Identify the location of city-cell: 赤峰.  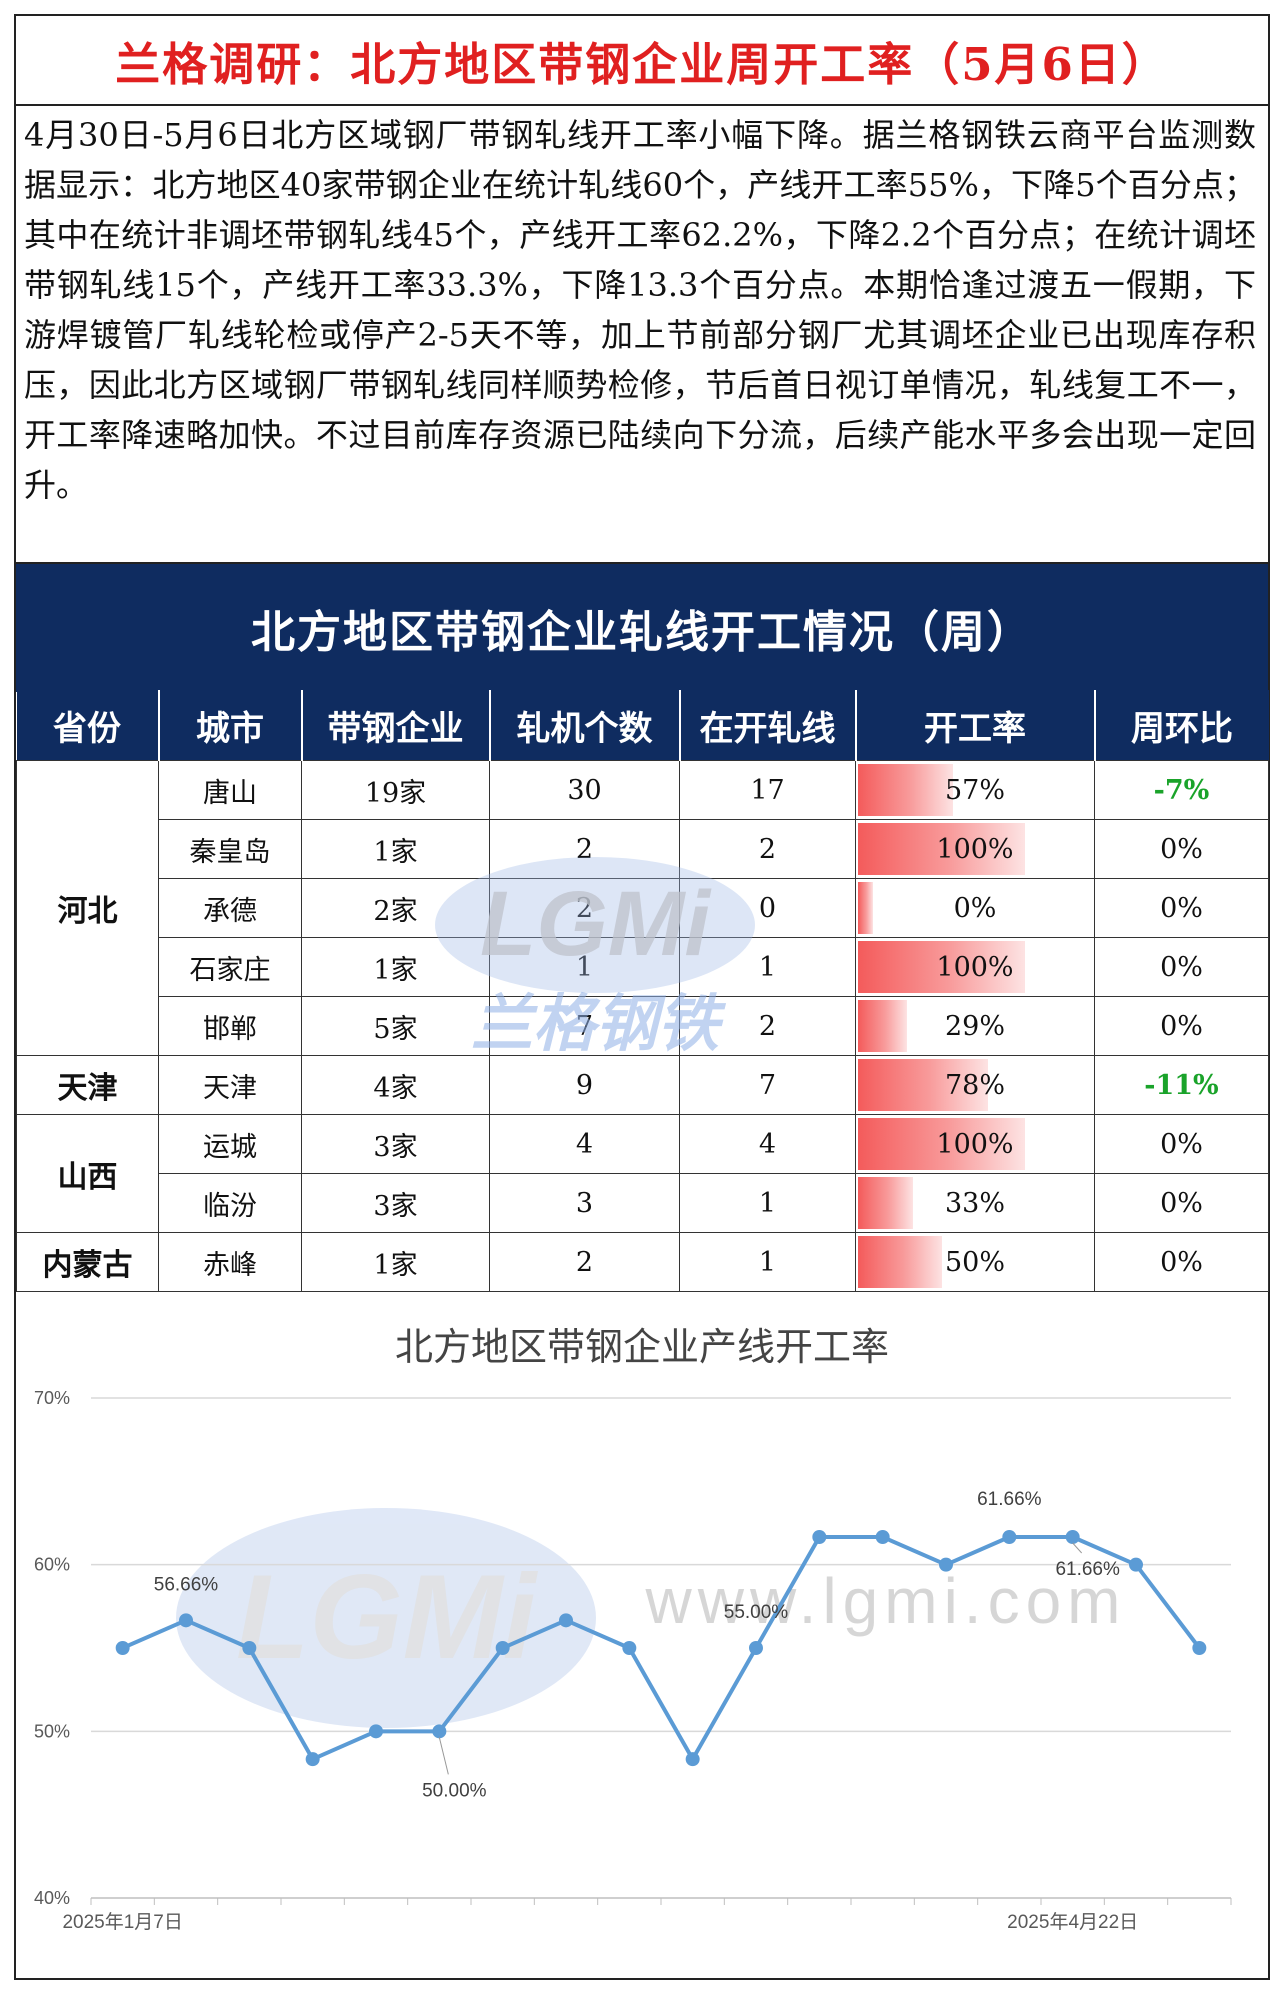
(230, 1262).